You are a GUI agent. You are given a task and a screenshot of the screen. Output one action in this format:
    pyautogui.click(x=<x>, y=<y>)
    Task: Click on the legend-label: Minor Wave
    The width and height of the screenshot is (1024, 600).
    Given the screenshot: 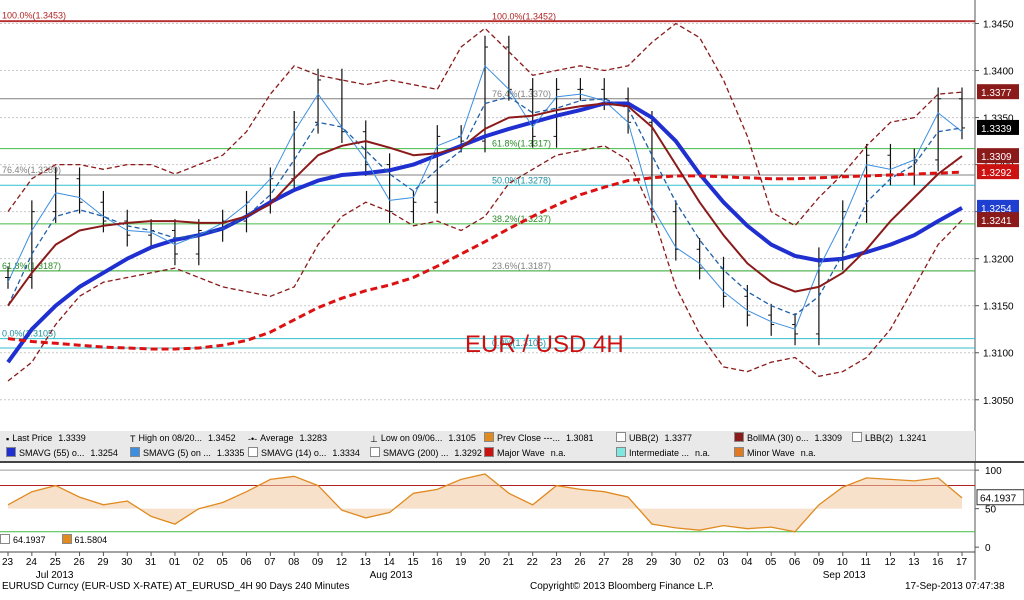 What is the action you would take?
    pyautogui.click(x=771, y=453)
    